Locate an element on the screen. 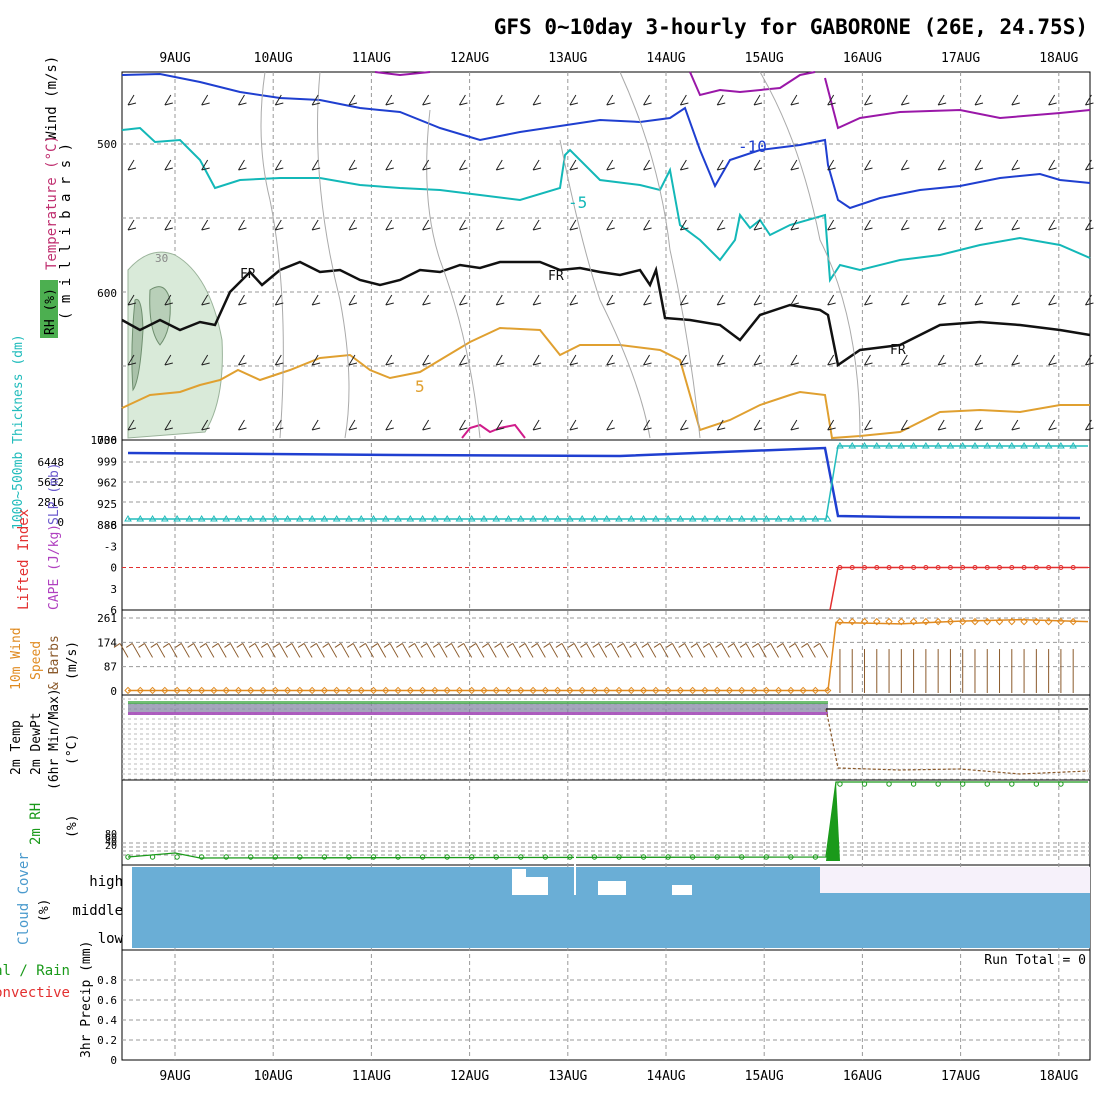 The height and width of the screenshot is (1100, 1100). precip-tick: 0.8 is located at coordinates (107, 980).